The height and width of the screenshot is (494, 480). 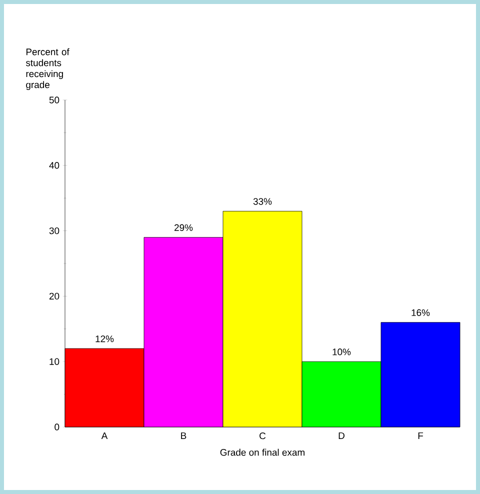 What do you see at coordinates (54, 100) in the screenshot?
I see `y-tick-label: 50` at bounding box center [54, 100].